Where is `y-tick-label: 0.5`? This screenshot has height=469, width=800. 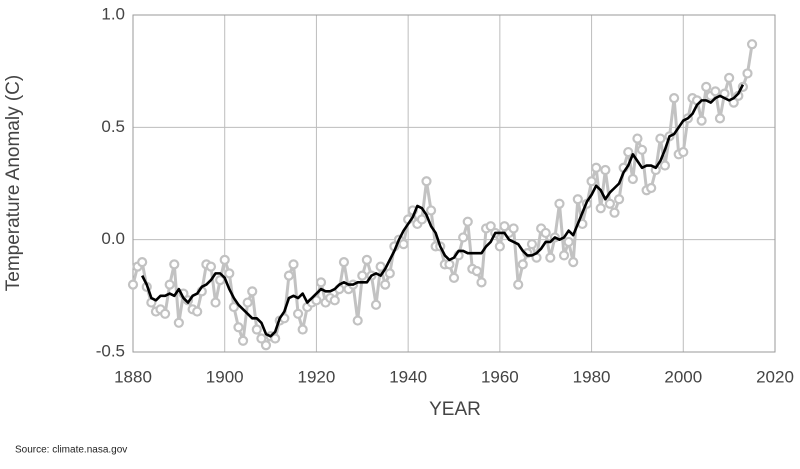
y-tick-label: 0.5 is located at coordinates (113, 126).